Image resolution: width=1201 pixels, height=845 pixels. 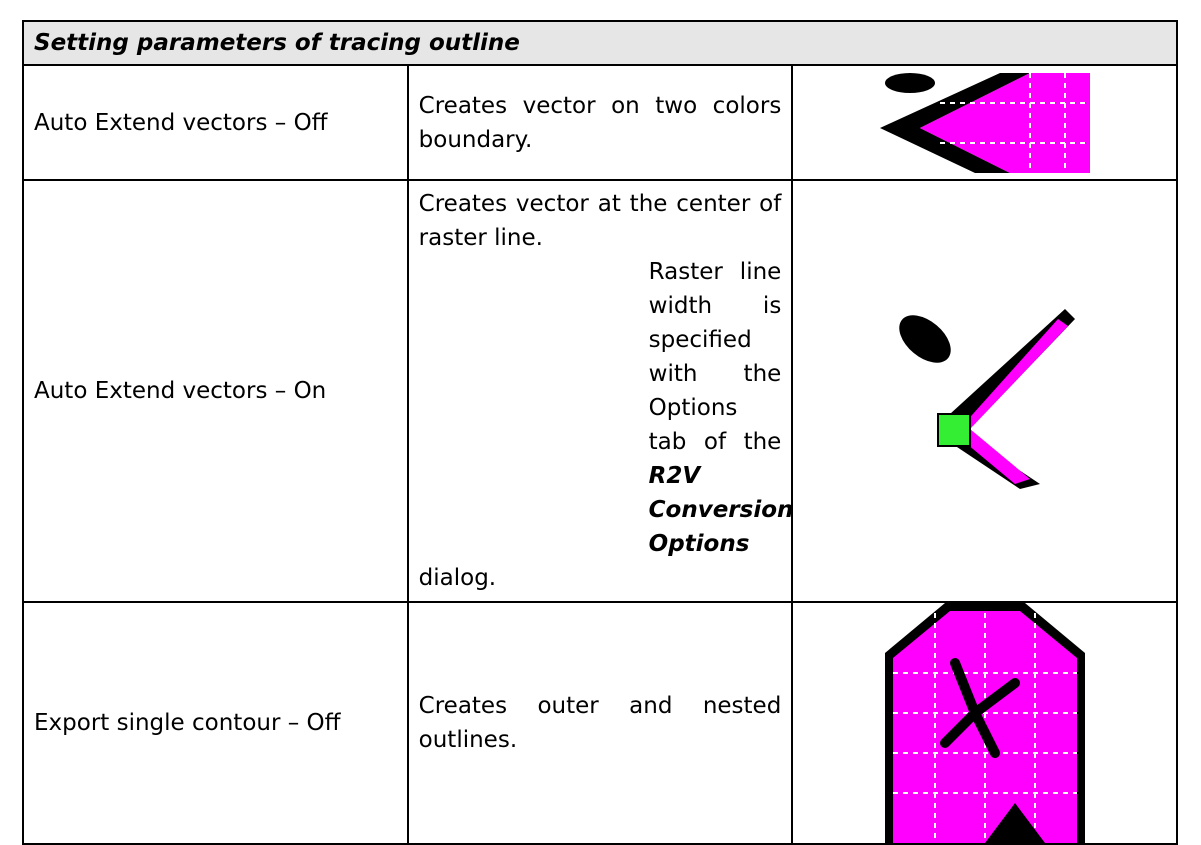 I want to click on row-label: Auto Extend vectors – Off, so click(x=215, y=122).